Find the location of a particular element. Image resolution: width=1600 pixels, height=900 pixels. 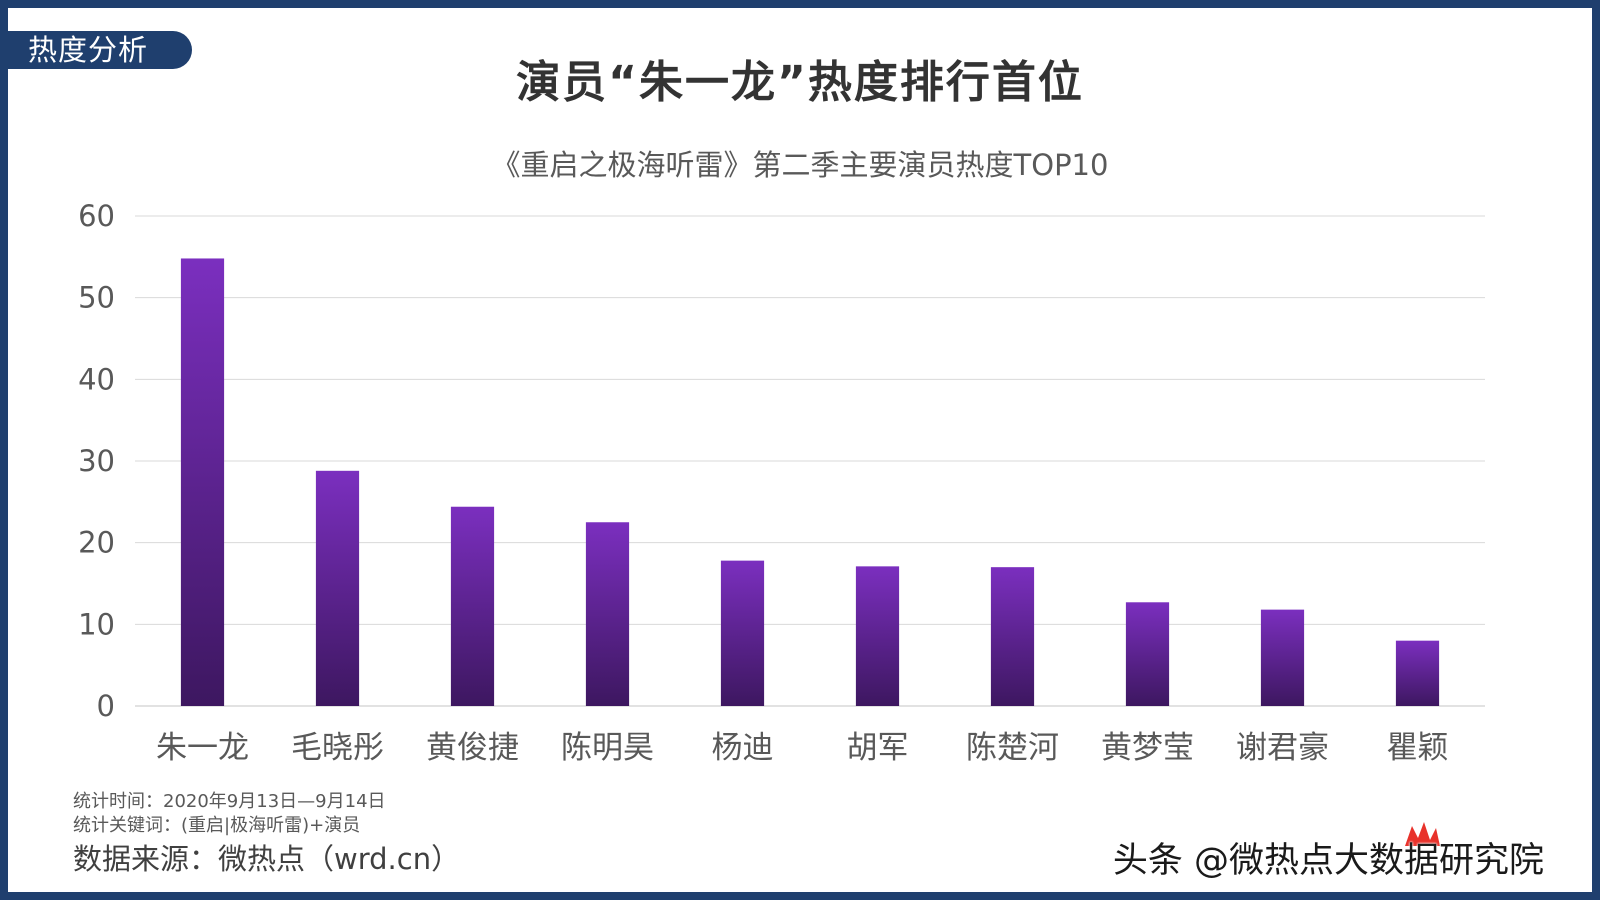

stat-time: 统计时间：2020年9月13日—9月14日 is located at coordinates (229, 801).